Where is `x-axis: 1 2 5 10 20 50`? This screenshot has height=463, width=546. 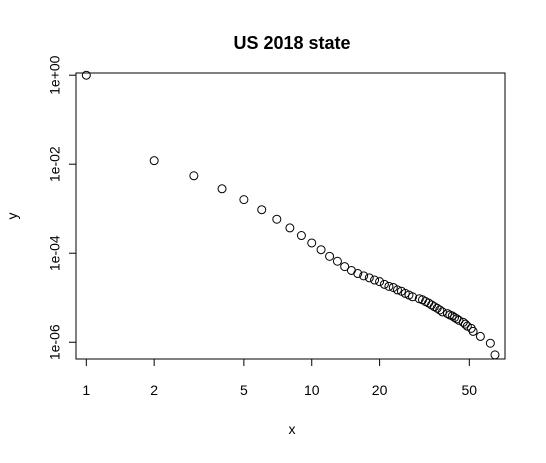
x-axis: 1 2 5 10 20 50 is located at coordinates (280, 378).